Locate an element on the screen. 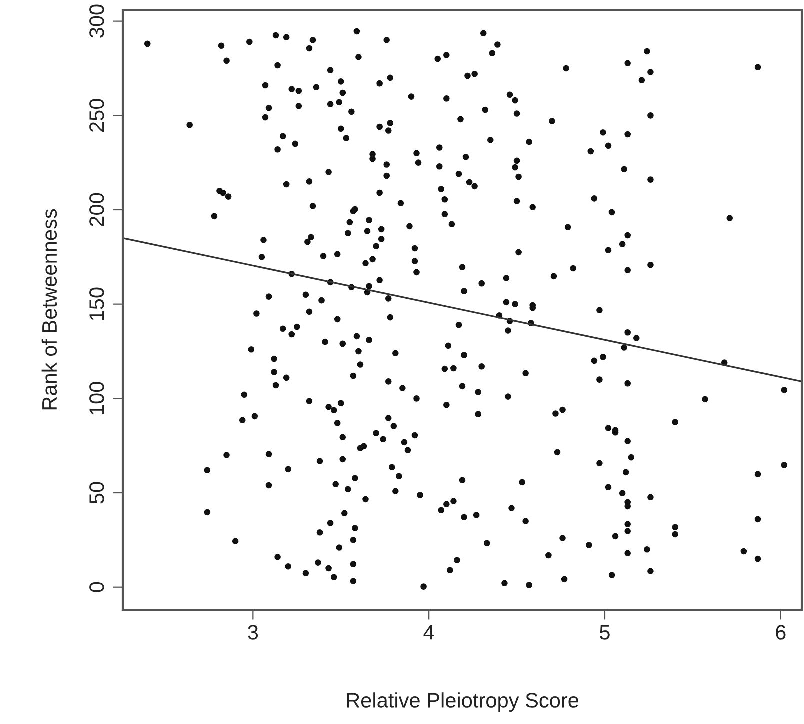  y-tick-label: 50 is located at coordinates (97, 493).